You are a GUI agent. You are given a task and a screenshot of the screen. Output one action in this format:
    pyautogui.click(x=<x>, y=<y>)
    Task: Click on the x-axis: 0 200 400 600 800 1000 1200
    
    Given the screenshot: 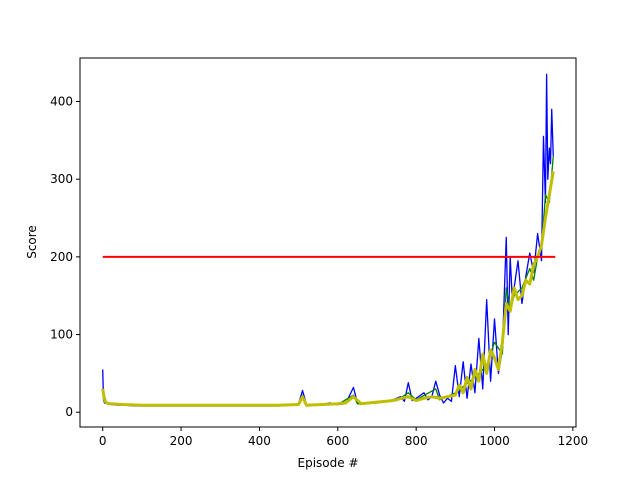 What is the action you would take?
    pyautogui.click(x=343, y=437)
    